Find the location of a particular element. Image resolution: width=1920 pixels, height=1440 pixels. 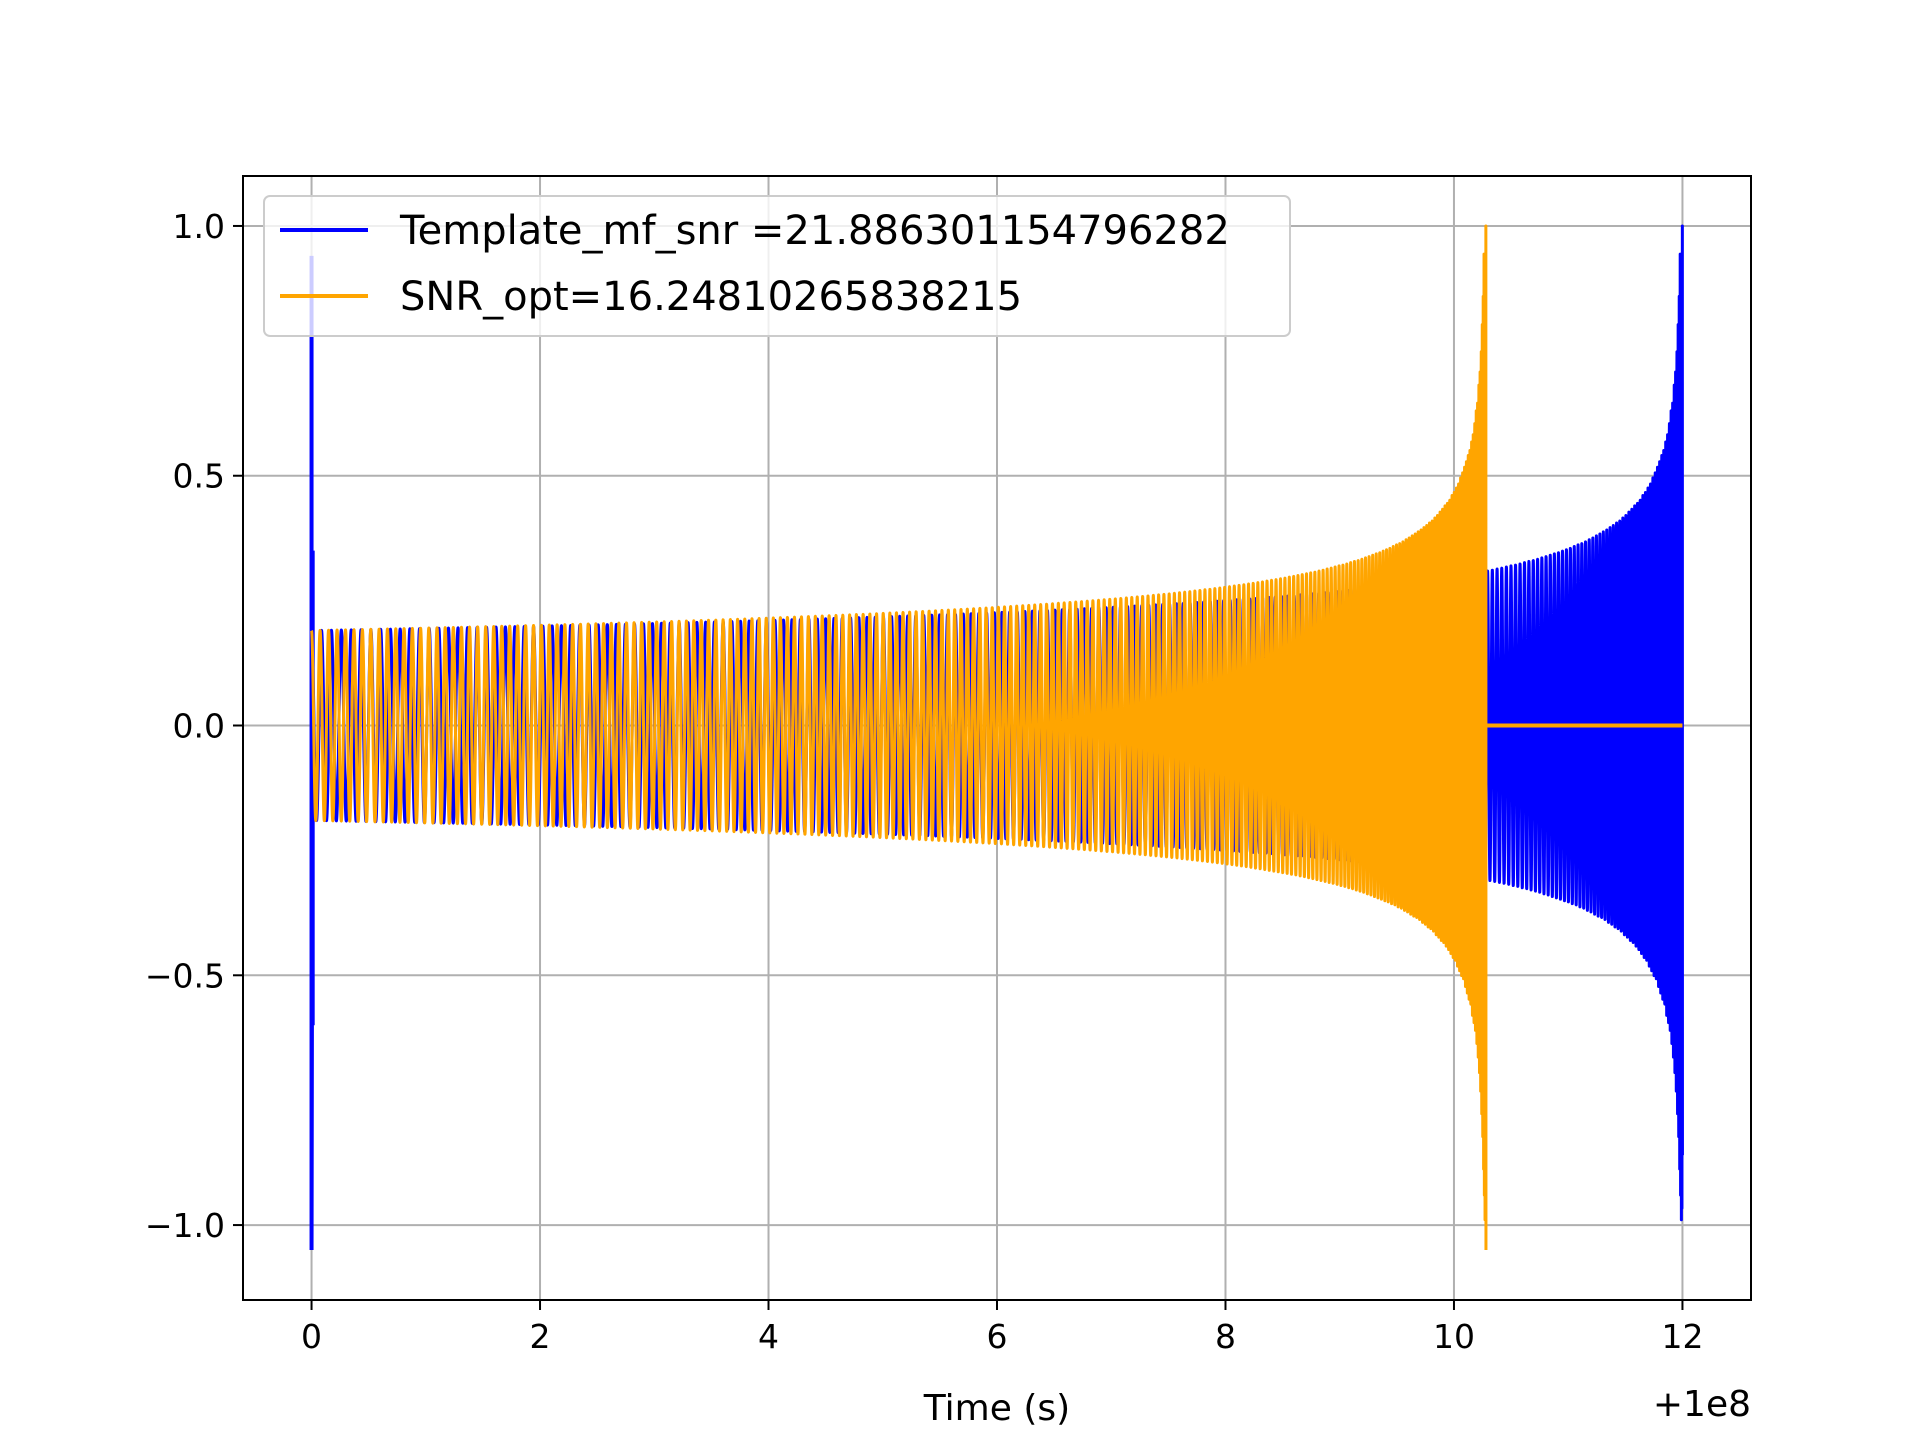

x-tick-label: 0 is located at coordinates (311, 1336).